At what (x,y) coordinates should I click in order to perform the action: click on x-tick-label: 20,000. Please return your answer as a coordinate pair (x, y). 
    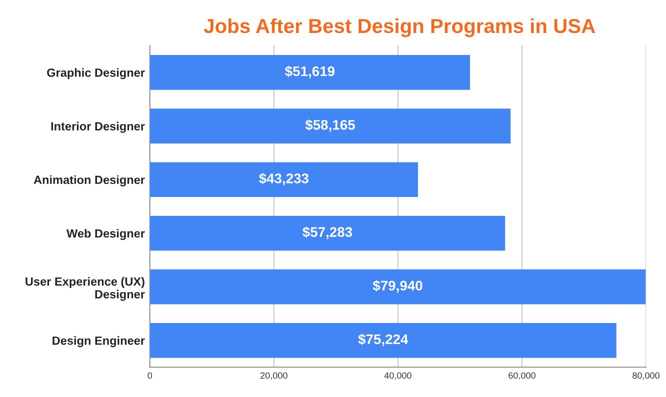
    Looking at the image, I should click on (274, 376).